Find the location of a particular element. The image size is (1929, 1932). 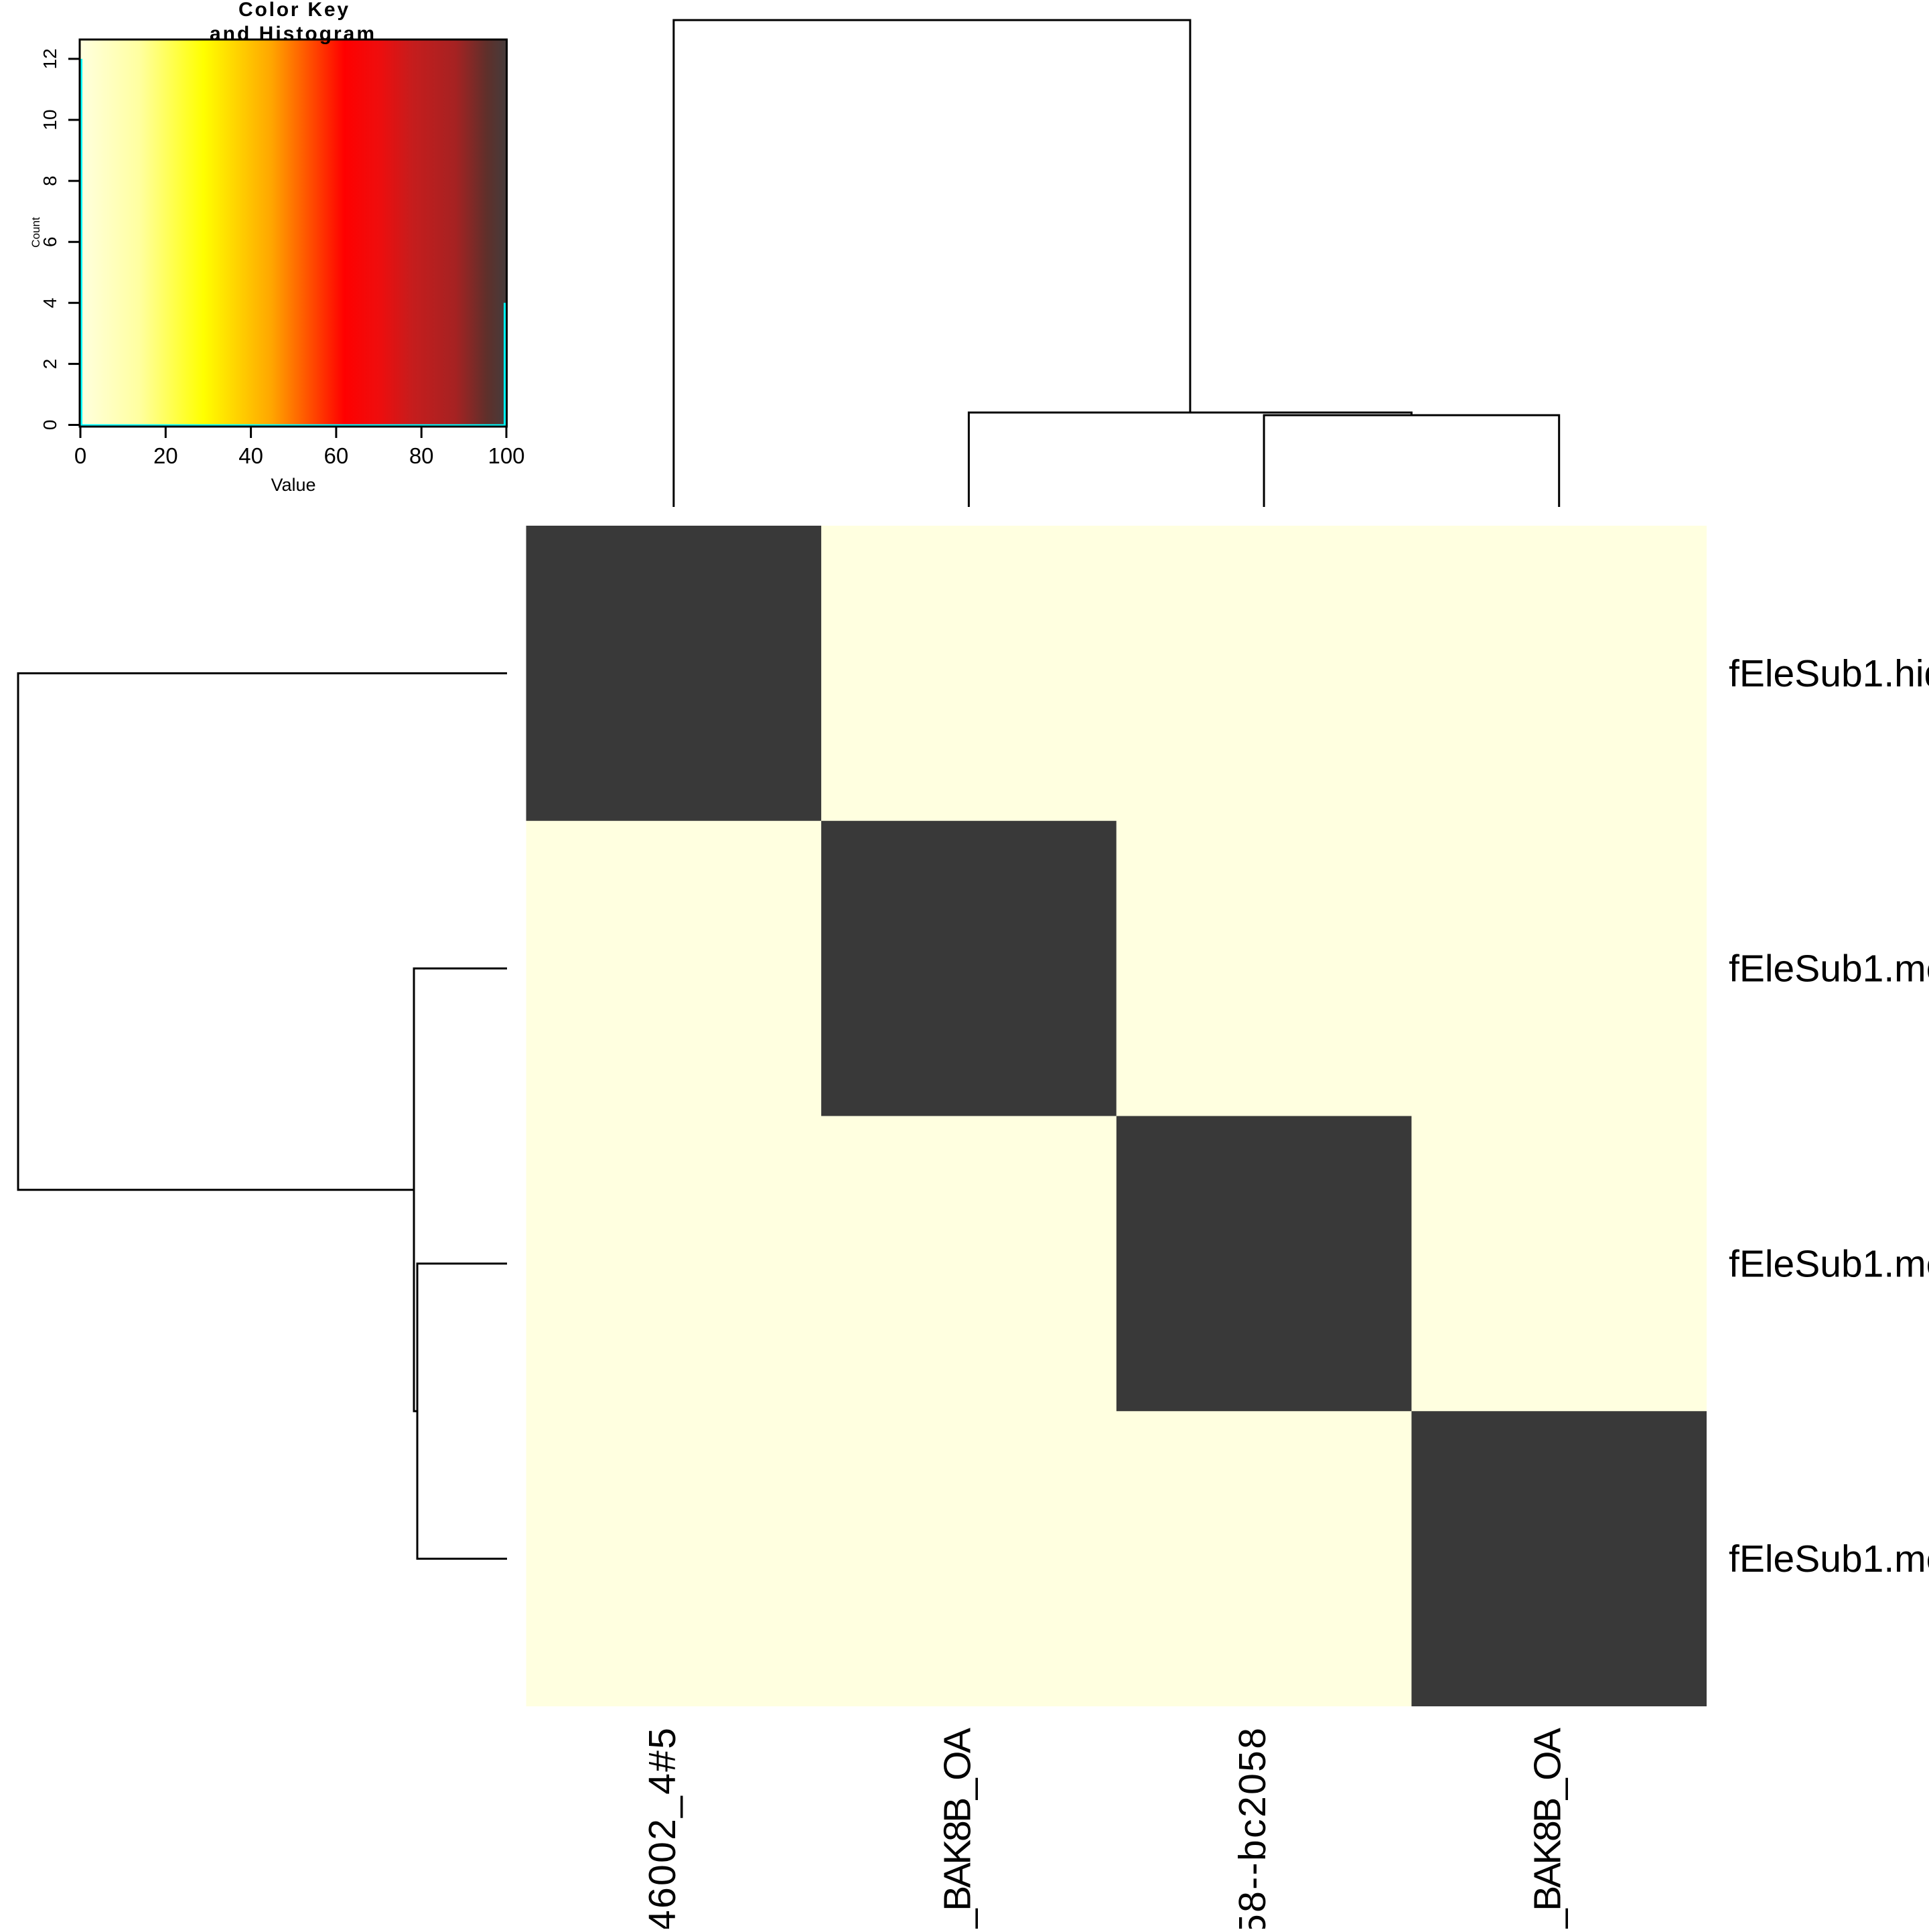

svg-text: 10 is located at coordinates (50, 119).